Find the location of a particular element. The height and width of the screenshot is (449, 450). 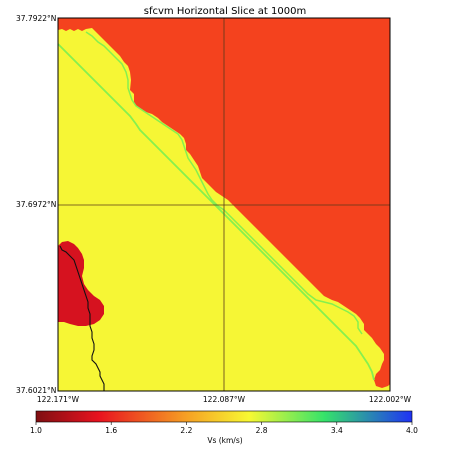

latitude-label-bottom: 37.6021°N is located at coordinates (36, 390).